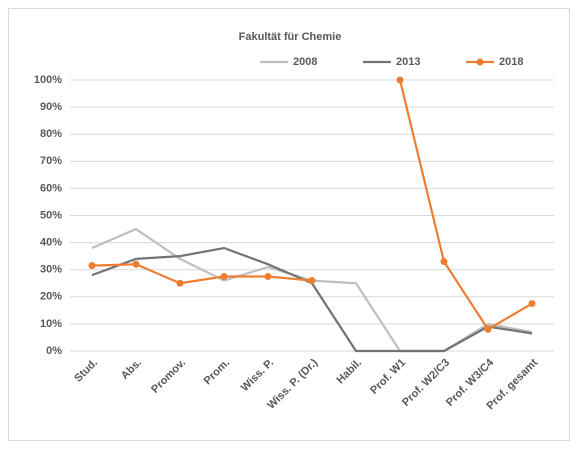  Describe the element at coordinates (480, 62) in the screenshot. I see `legend-marker` at that location.